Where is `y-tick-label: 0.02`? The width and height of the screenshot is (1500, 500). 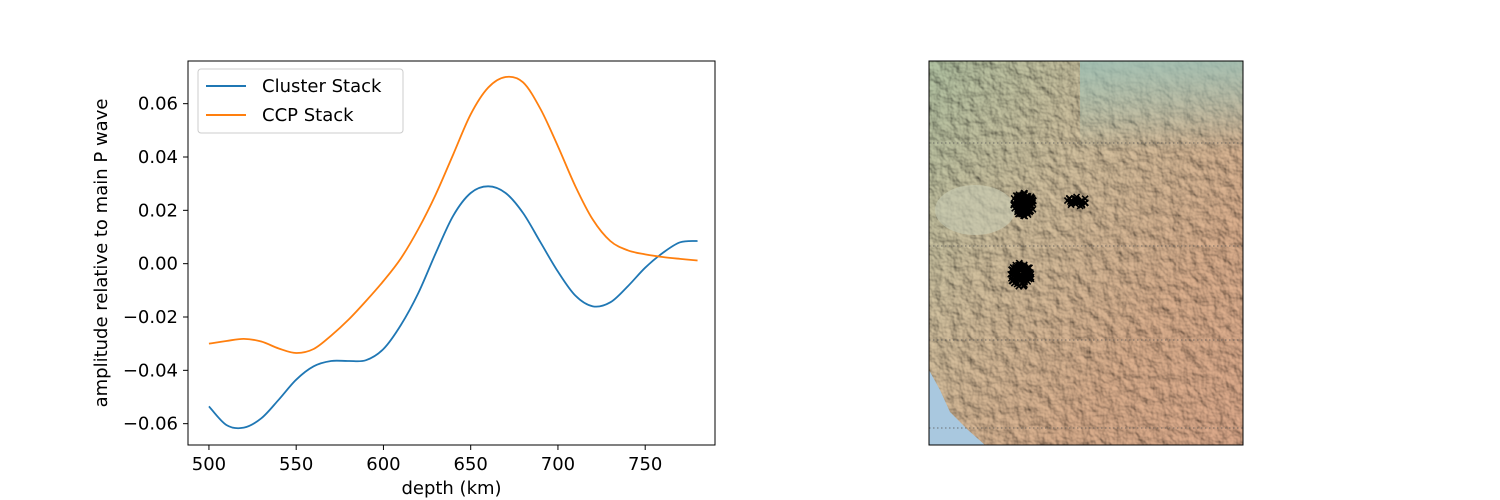 y-tick-label: 0.02 is located at coordinates (158, 210).